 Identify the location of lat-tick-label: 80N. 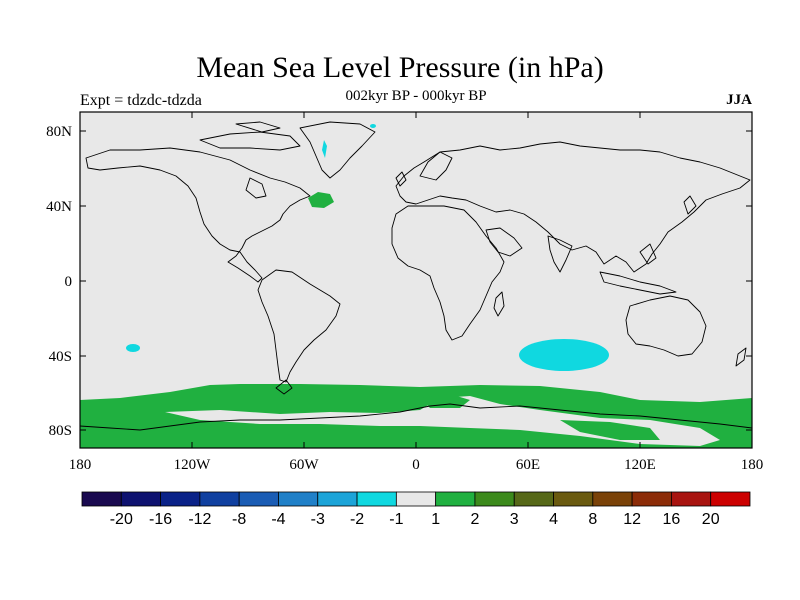
(59, 132).